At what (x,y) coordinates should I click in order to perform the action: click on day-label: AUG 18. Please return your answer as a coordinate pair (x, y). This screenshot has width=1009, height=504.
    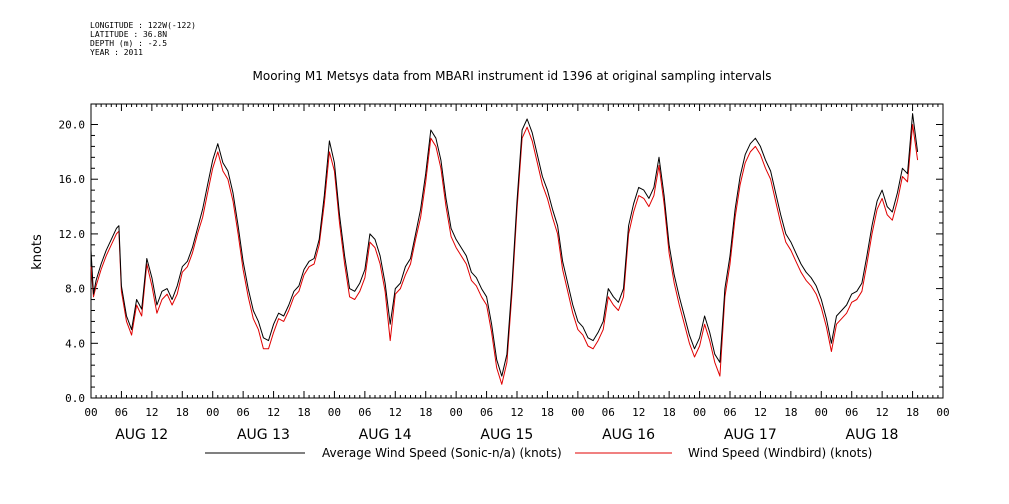
    Looking at the image, I should click on (872, 435).